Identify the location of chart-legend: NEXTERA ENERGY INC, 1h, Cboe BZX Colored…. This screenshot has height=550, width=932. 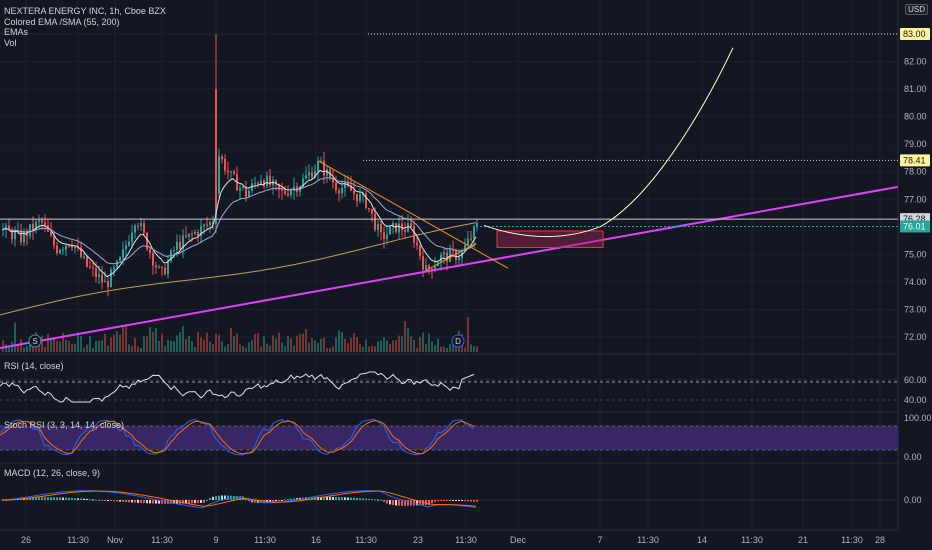
(85, 27).